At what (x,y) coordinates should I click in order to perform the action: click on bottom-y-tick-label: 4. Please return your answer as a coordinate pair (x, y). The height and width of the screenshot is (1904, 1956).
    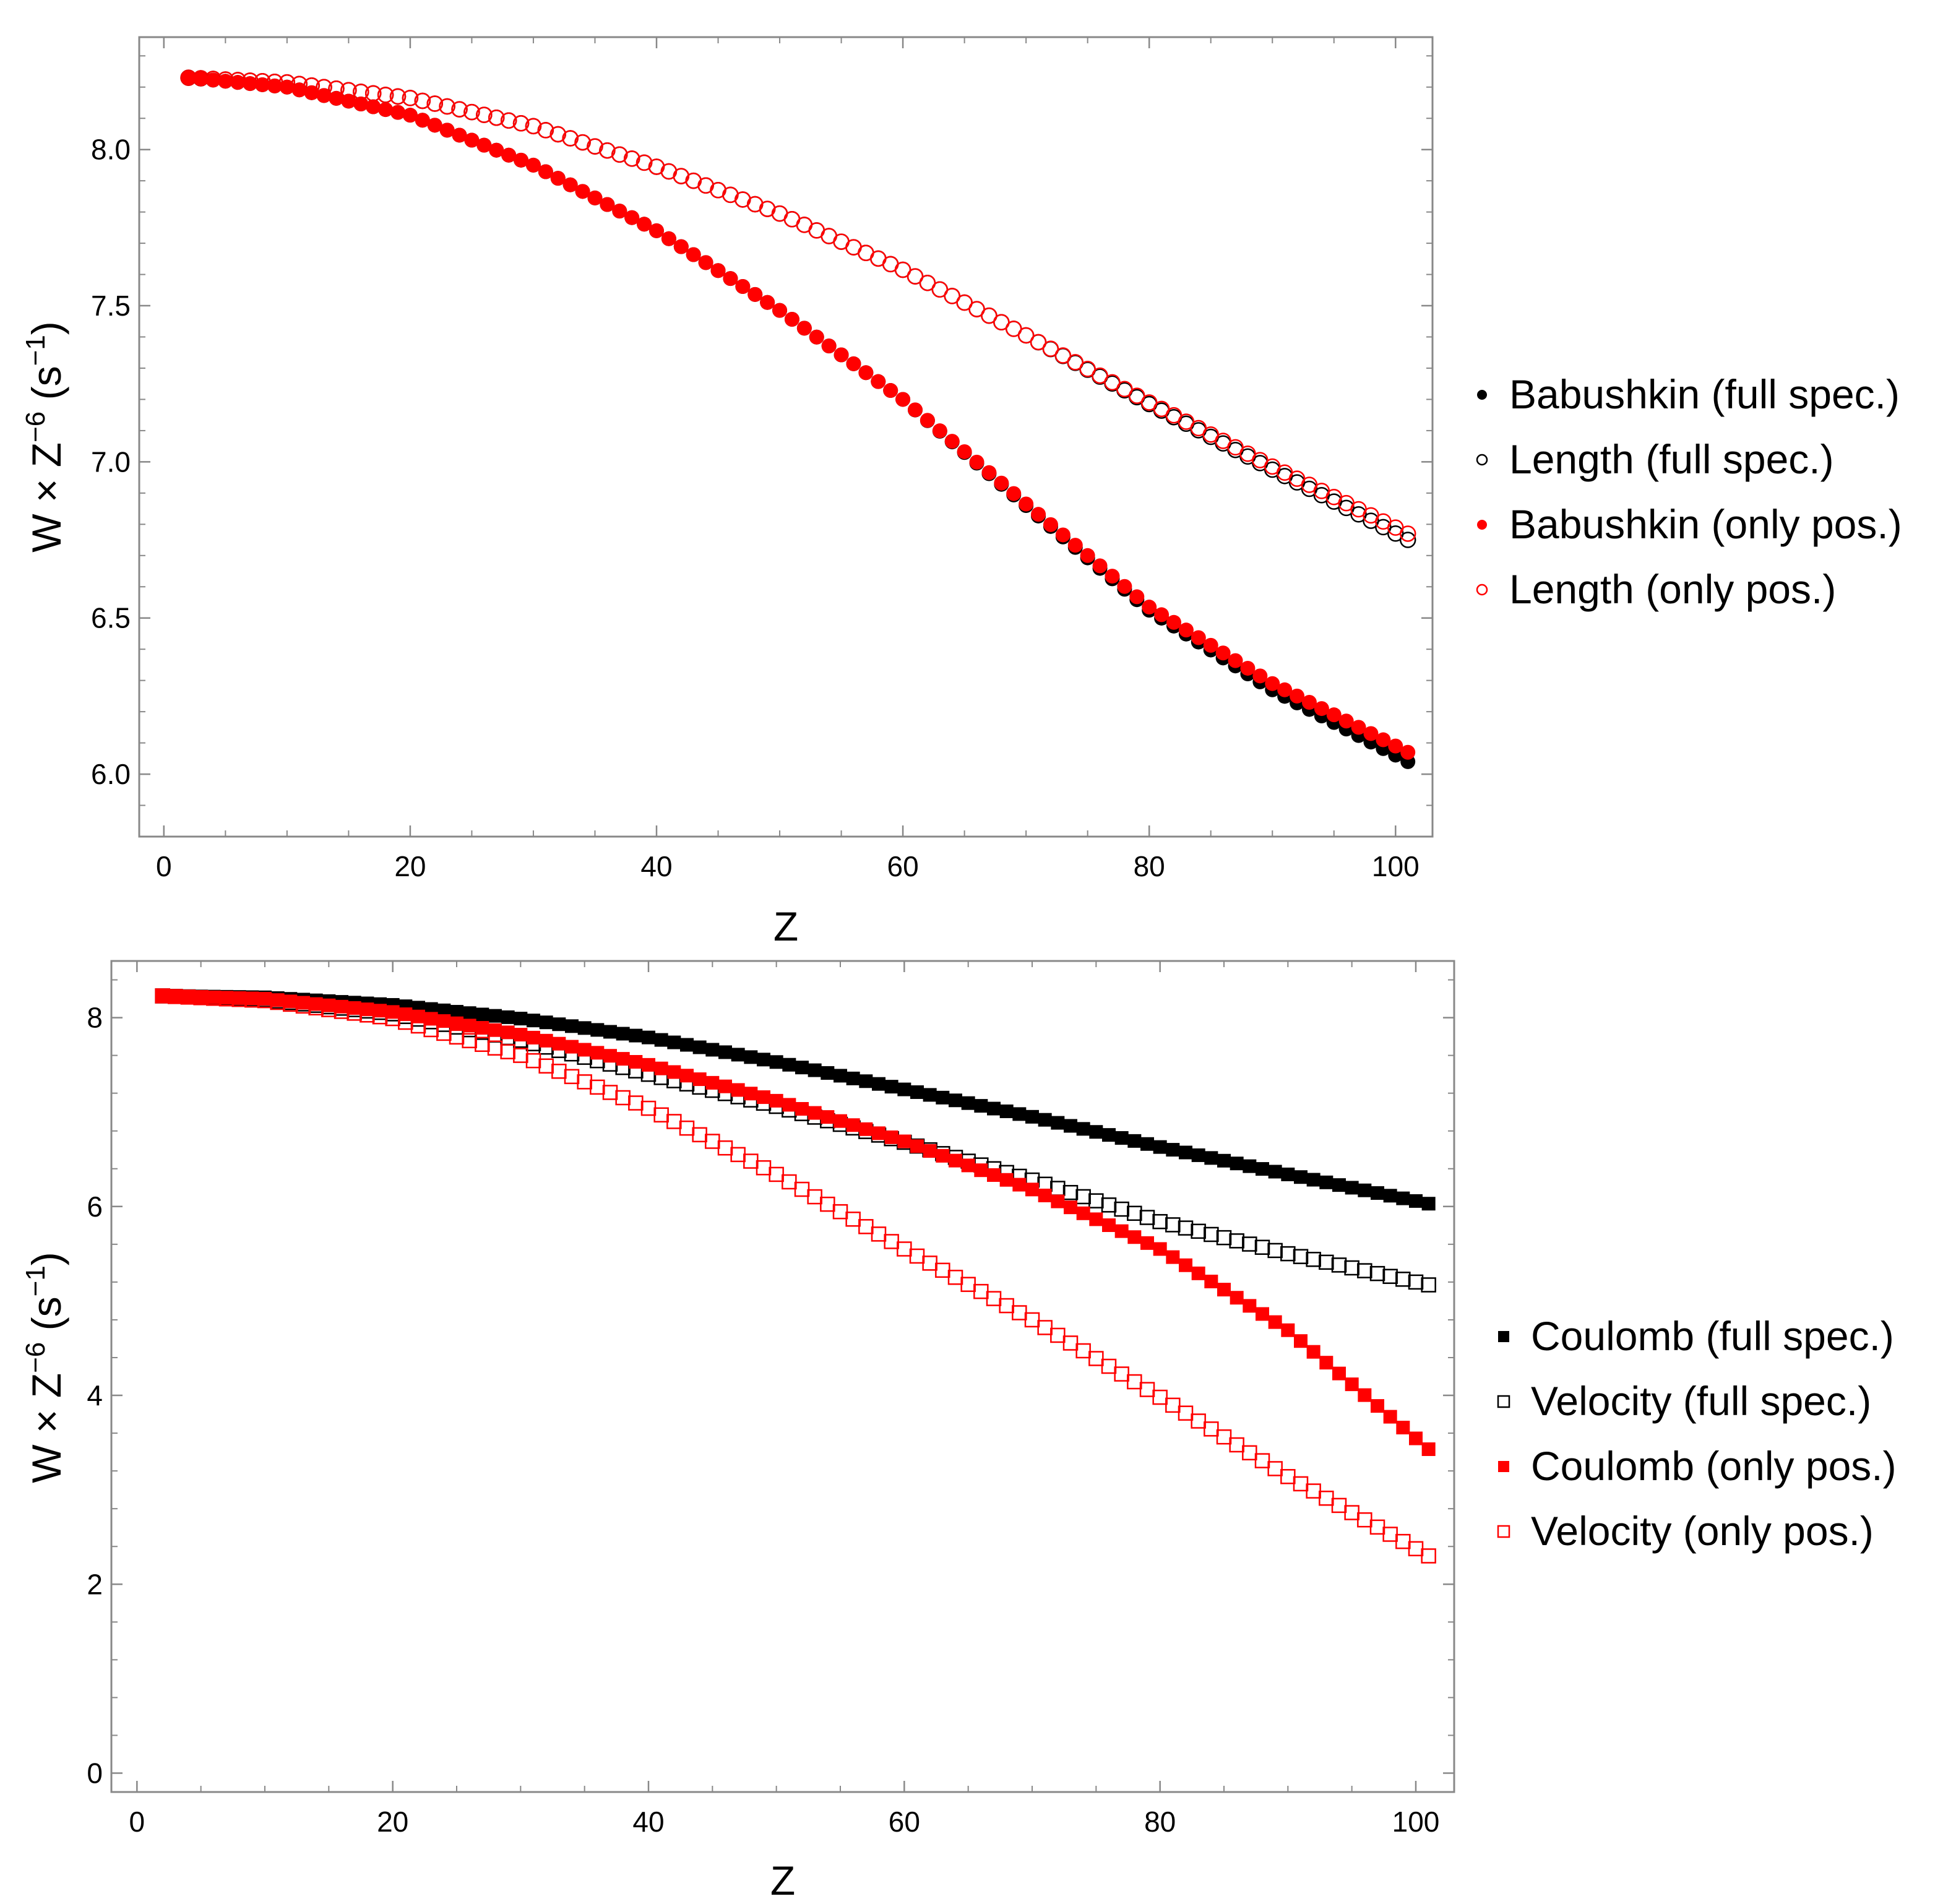
    Looking at the image, I should click on (95, 1395).